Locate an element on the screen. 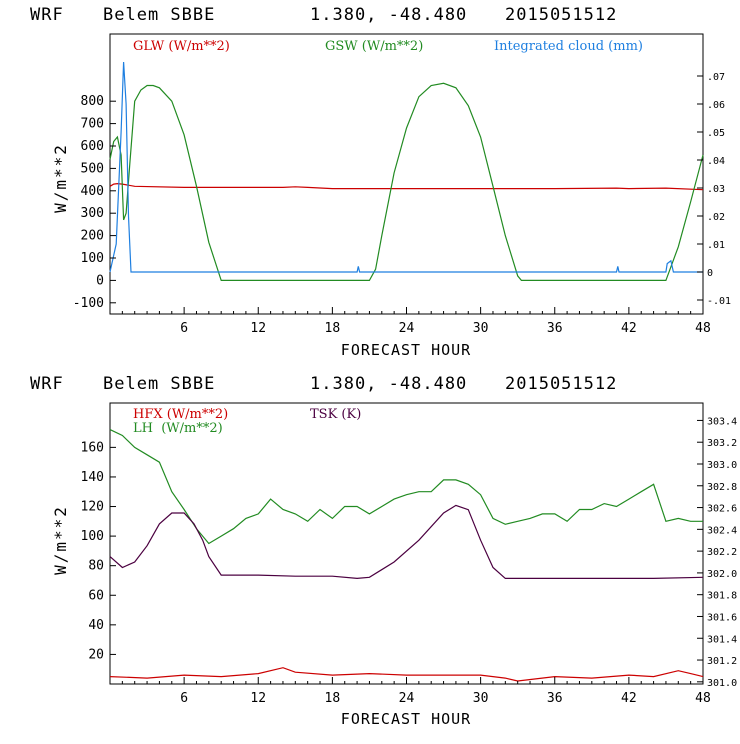 The image size is (740, 744). top-y2axis-ticks: -.01 0 .01 .02 .03 .04 .05 .06 .07 is located at coordinates (714, 189).